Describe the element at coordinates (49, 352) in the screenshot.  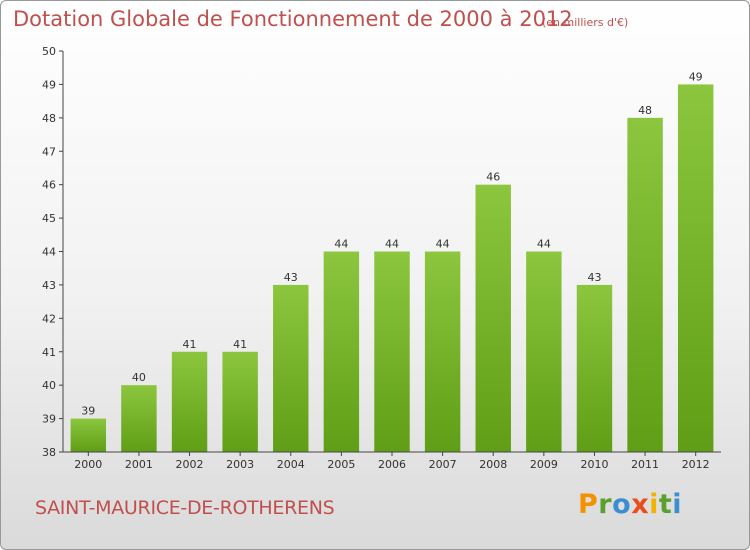
I see `y-tick-label: 41` at that location.